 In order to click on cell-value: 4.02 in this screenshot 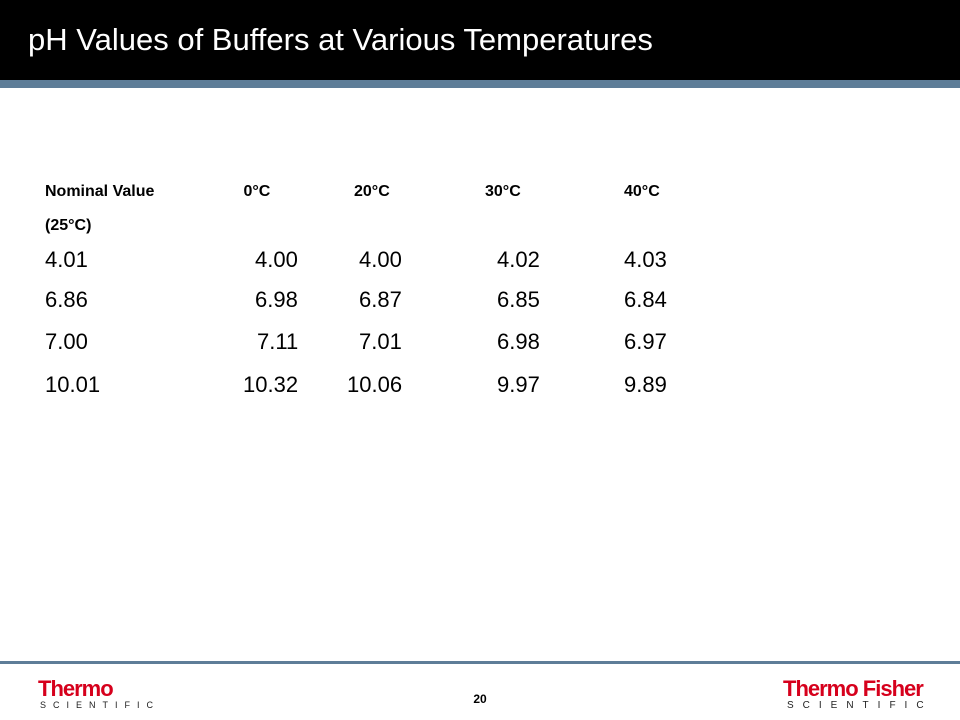, I will do `click(518, 259)`.